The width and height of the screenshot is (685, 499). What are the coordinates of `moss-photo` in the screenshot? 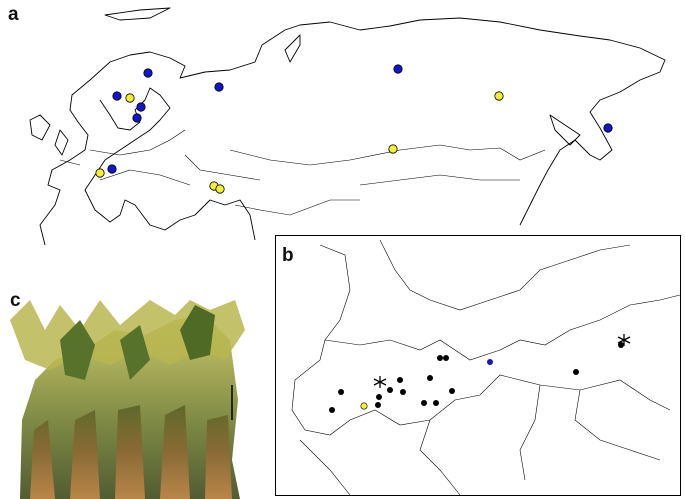 It's located at (127, 399).